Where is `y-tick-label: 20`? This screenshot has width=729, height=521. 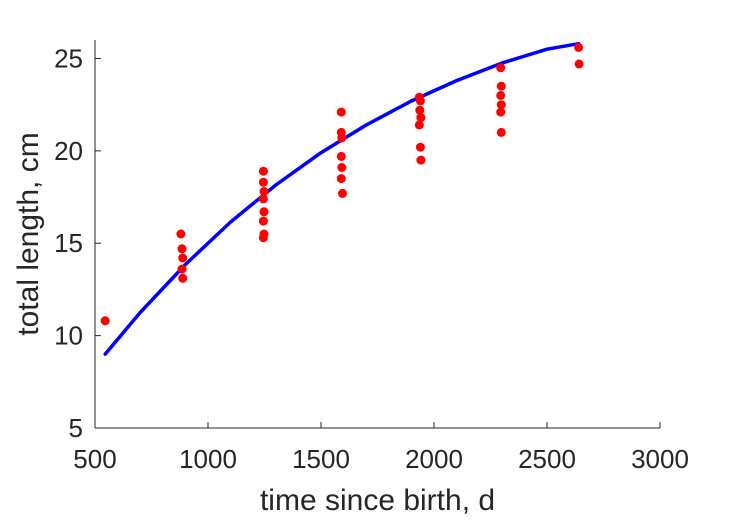
y-tick-label: 20 is located at coordinates (68, 151).